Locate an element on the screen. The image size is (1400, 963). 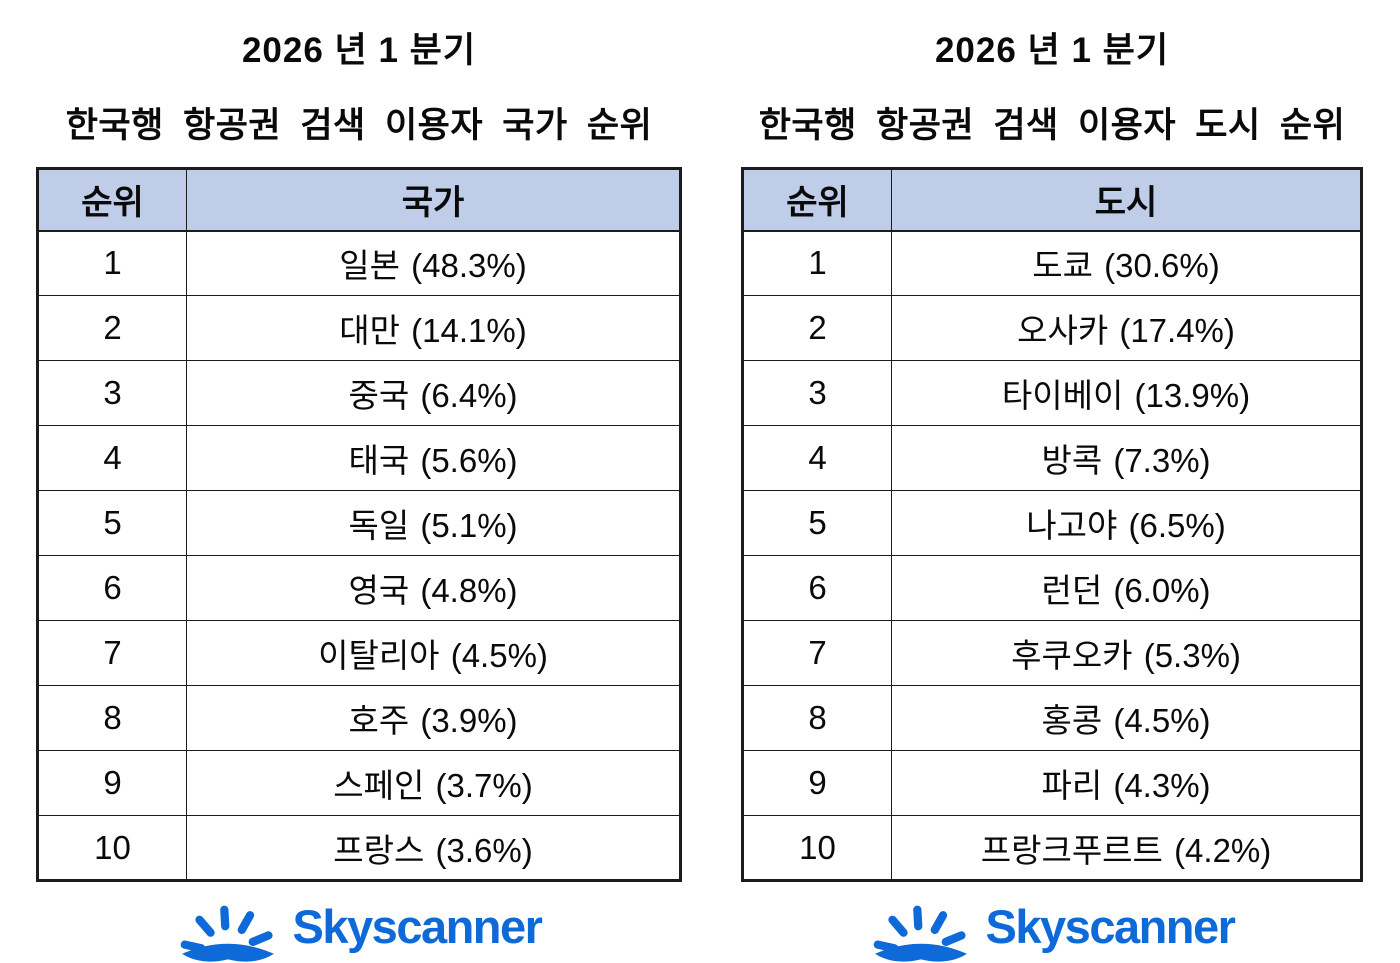
country-column-header: 국가 is located at coordinates (433, 200).